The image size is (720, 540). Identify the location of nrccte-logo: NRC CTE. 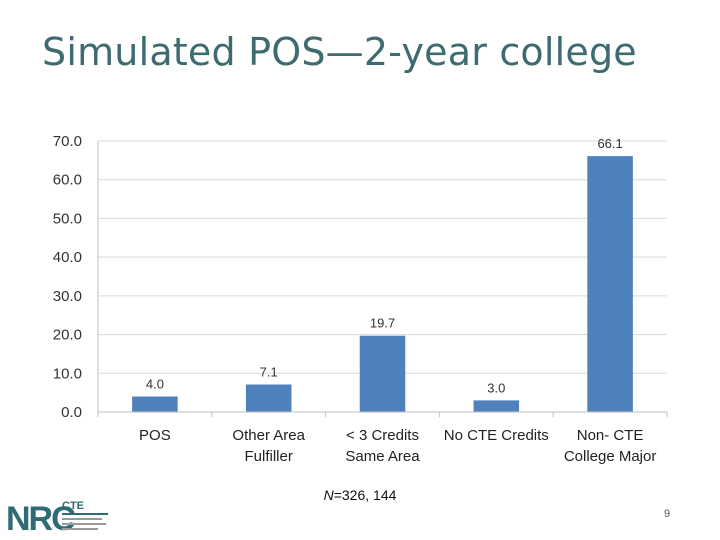
(57, 518).